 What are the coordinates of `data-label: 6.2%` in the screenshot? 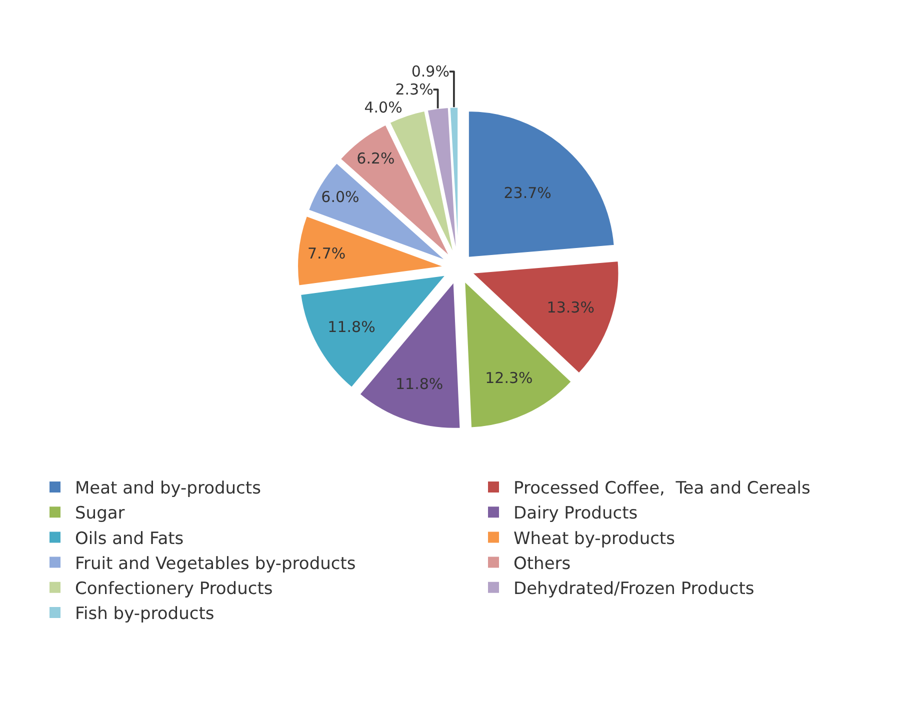 It's located at (375, 159).